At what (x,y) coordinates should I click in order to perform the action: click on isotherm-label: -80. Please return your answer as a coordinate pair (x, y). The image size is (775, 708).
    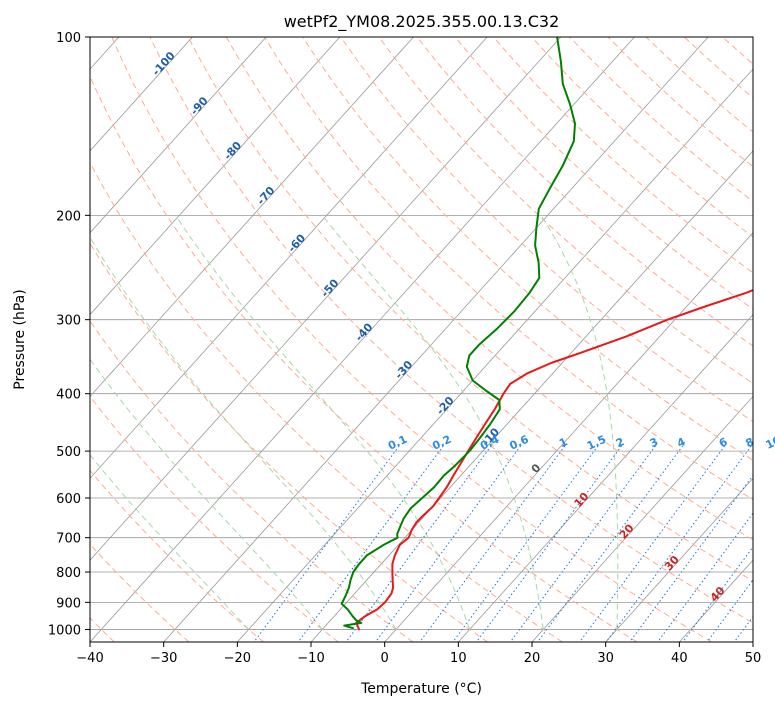
    Looking at the image, I should click on (232, 151).